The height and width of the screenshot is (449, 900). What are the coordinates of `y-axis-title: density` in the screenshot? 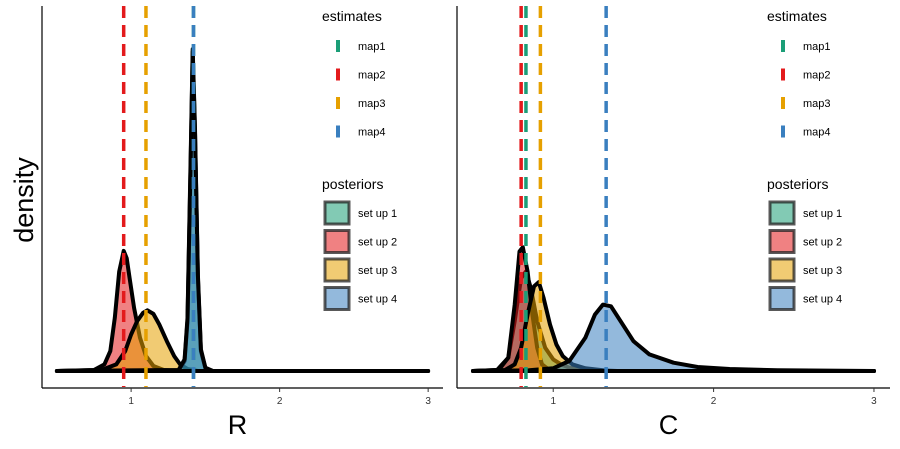 It's located at (24, 200).